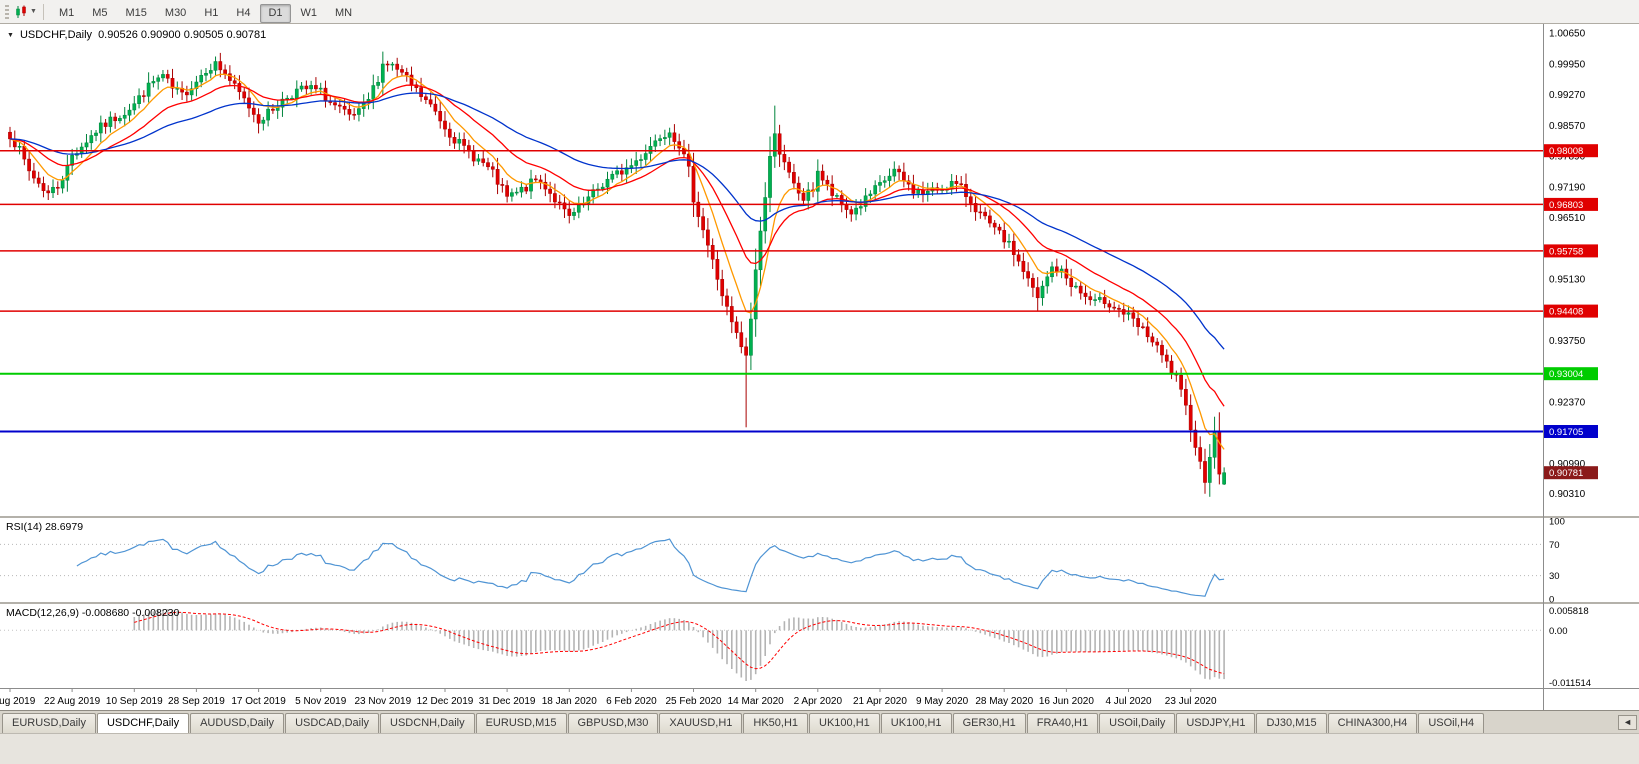 This screenshot has height=764, width=1639. What do you see at coordinates (136, 12) in the screenshot?
I see `timeframe-button-m15: M15` at bounding box center [136, 12].